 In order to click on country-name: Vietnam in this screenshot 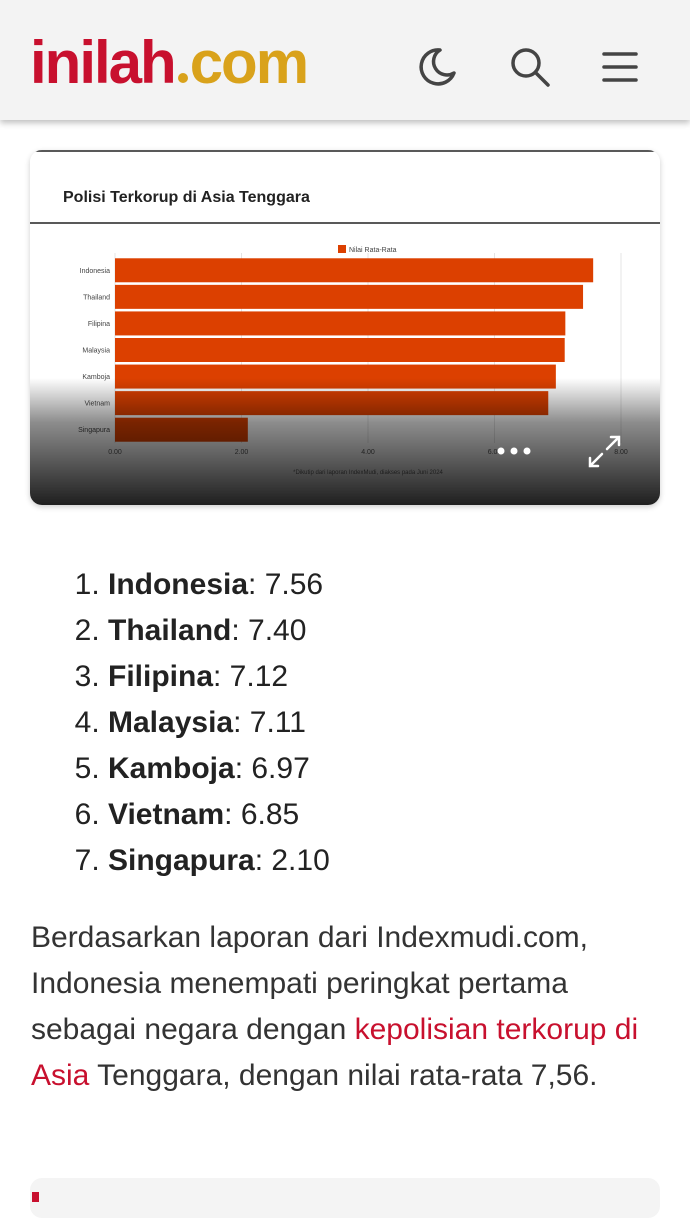, I will do `click(166, 814)`.